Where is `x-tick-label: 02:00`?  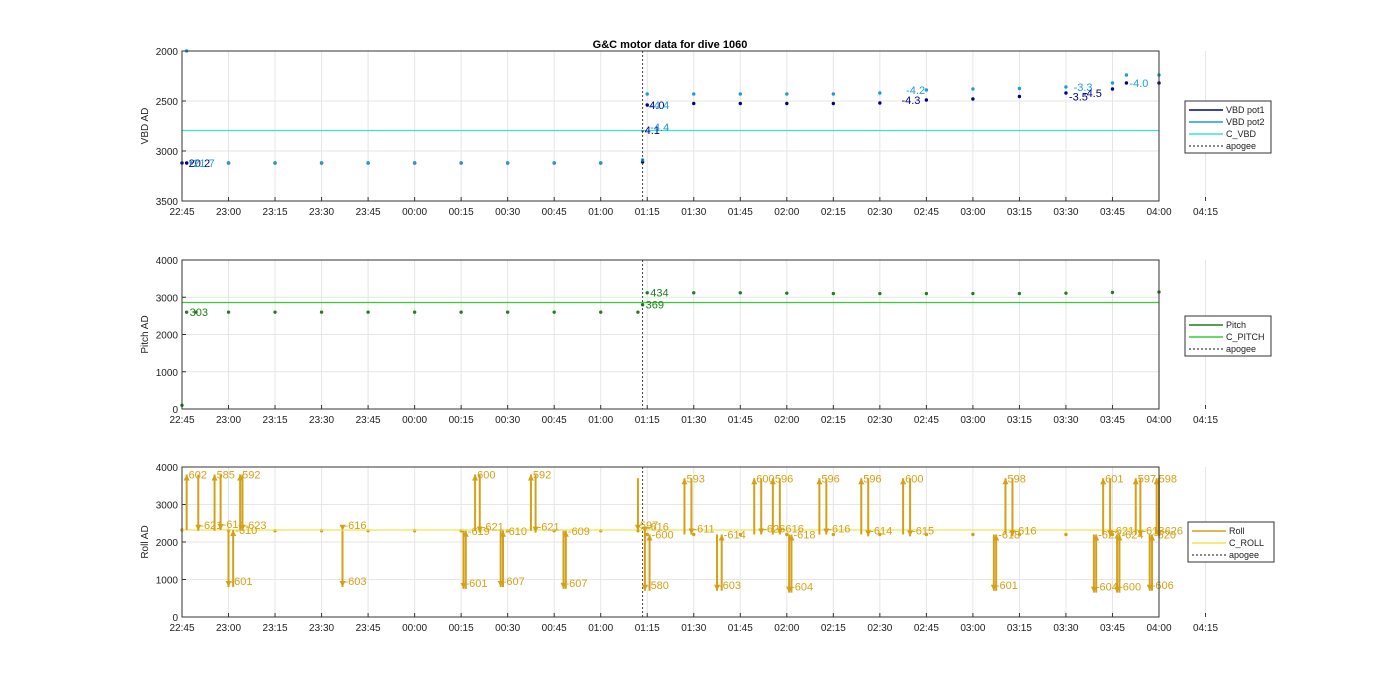 x-tick-label: 02:00 is located at coordinates (786, 628).